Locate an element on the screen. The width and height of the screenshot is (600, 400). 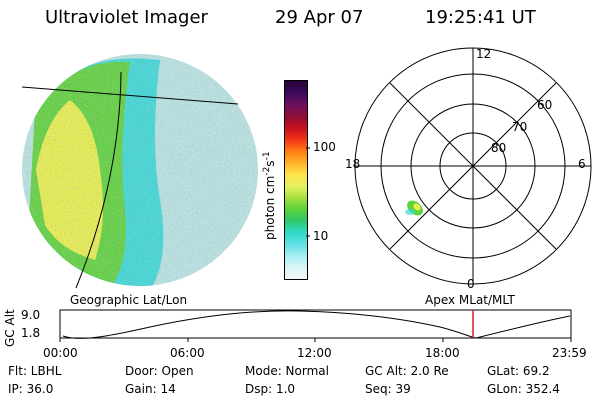
instrument-title: Ultraviolet Imager is located at coordinates (126, 17).